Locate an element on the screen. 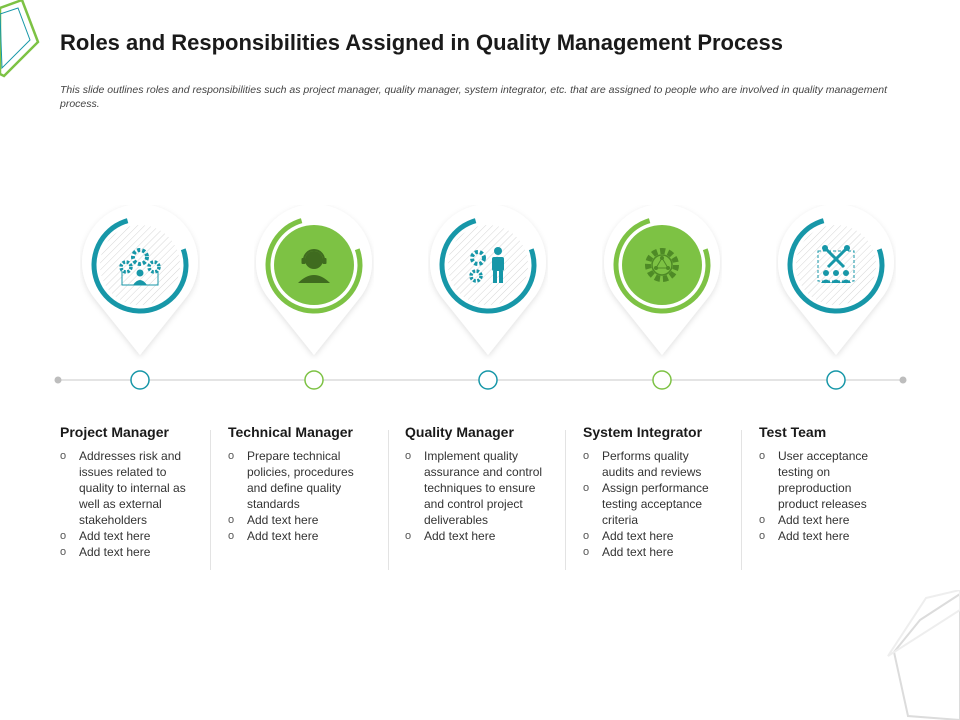 The image size is (960, 720). role-title: System Integrator is located at coordinates (643, 432).